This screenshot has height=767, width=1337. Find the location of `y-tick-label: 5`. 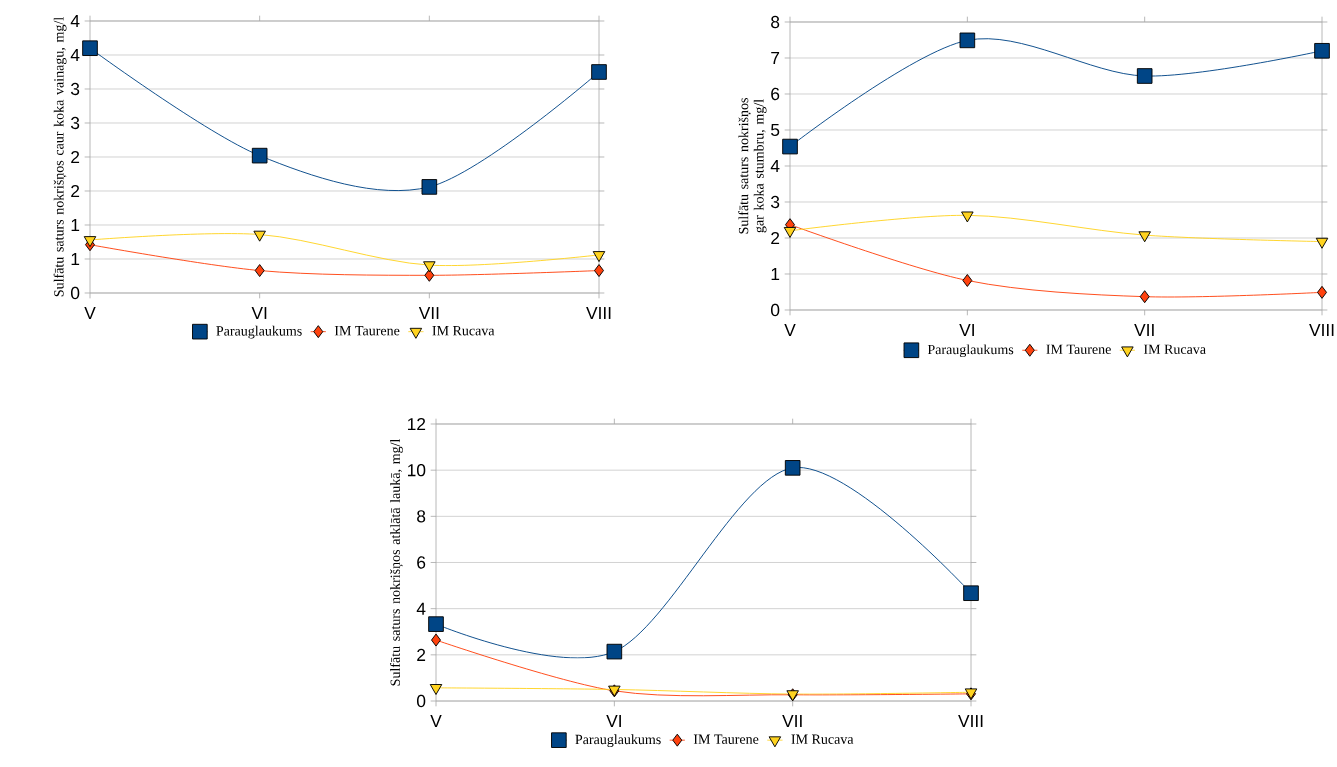

y-tick-label: 5 is located at coordinates (775, 130).